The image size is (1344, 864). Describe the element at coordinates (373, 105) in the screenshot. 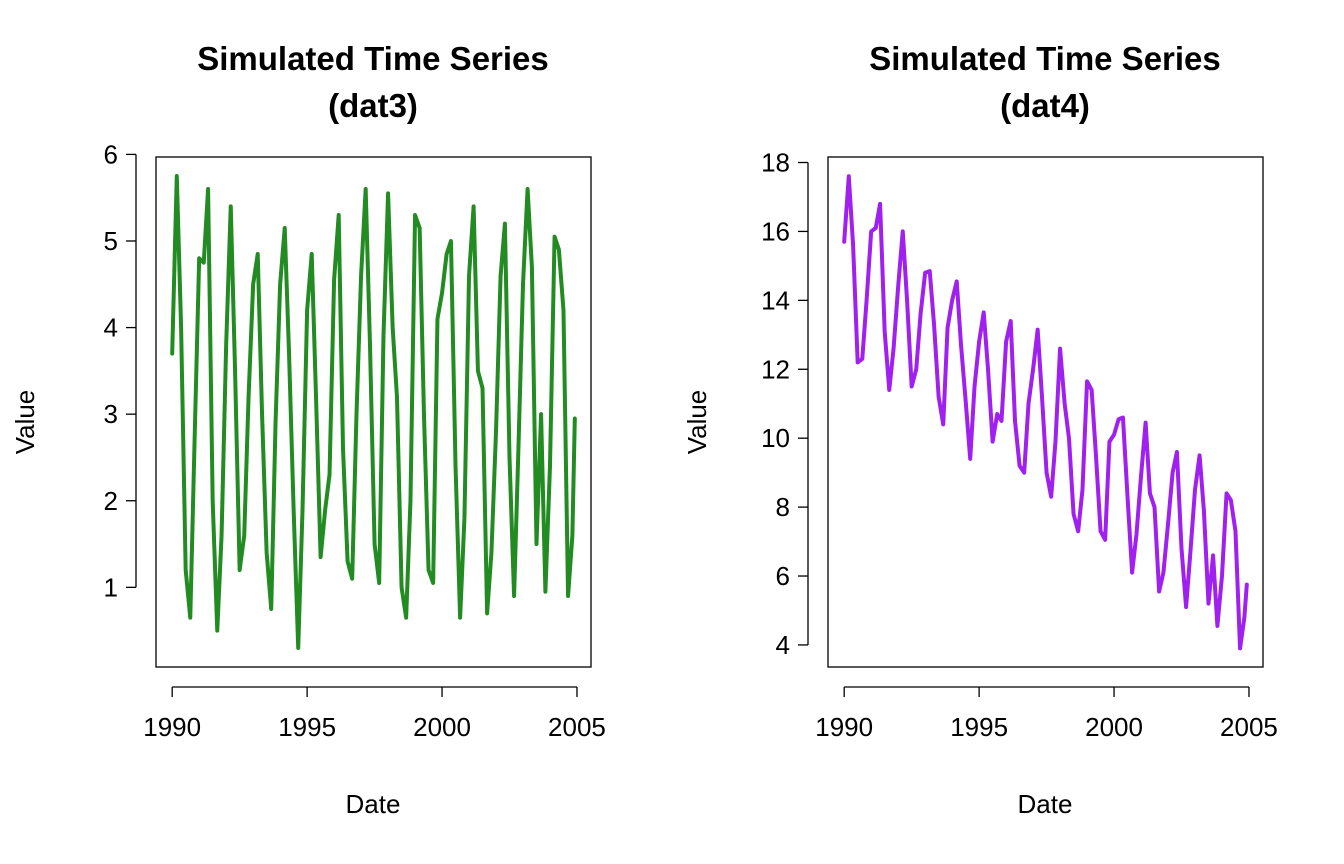

I see `chart-subtitle: (dat3)` at that location.